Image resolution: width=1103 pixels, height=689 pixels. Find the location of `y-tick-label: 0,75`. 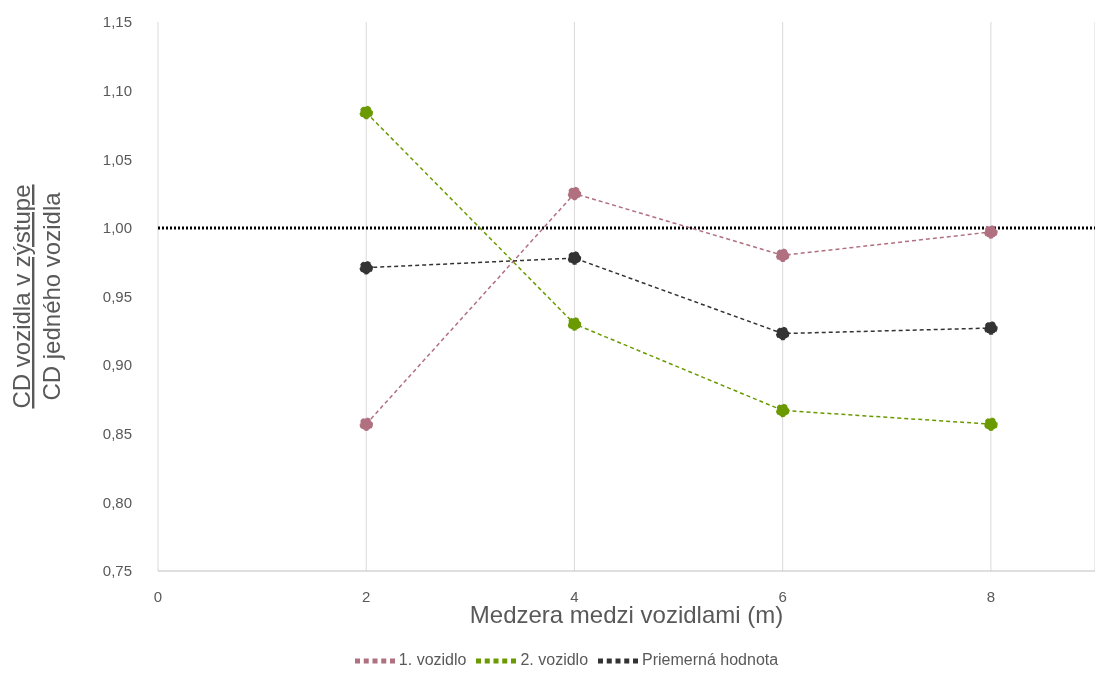

y-tick-label: 0,75 is located at coordinates (117, 571).